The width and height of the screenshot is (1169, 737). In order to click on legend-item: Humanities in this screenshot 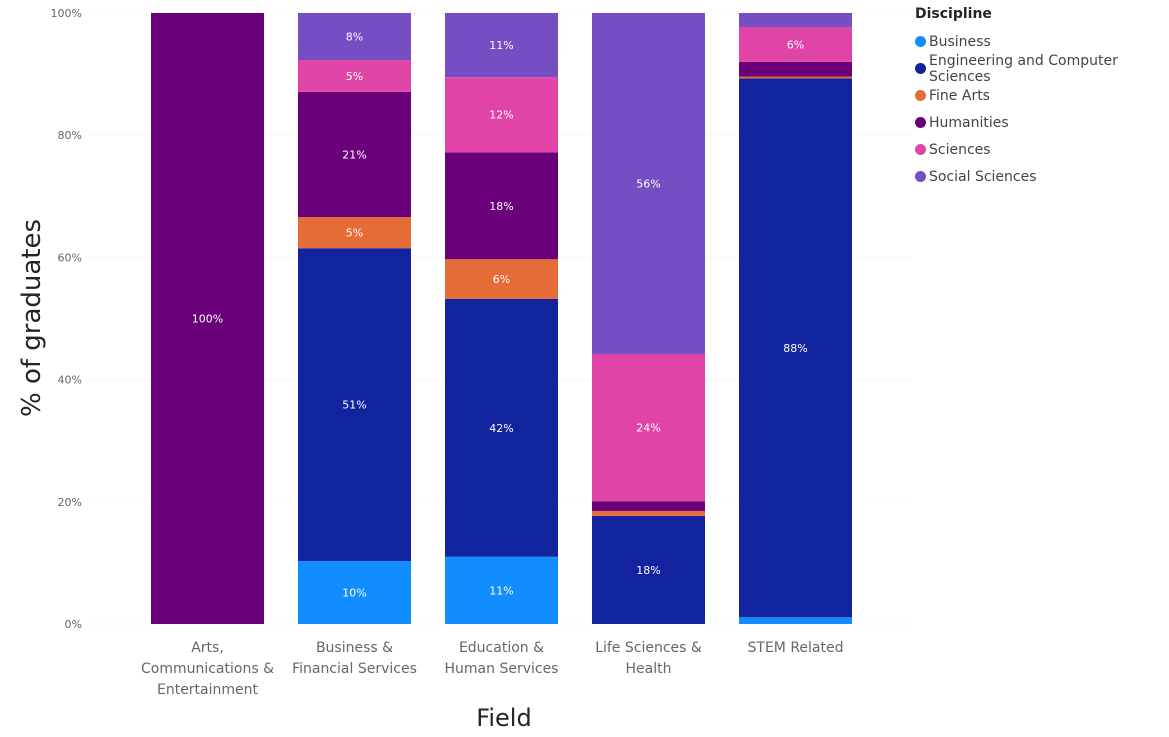, I will do `click(1042, 122)`.